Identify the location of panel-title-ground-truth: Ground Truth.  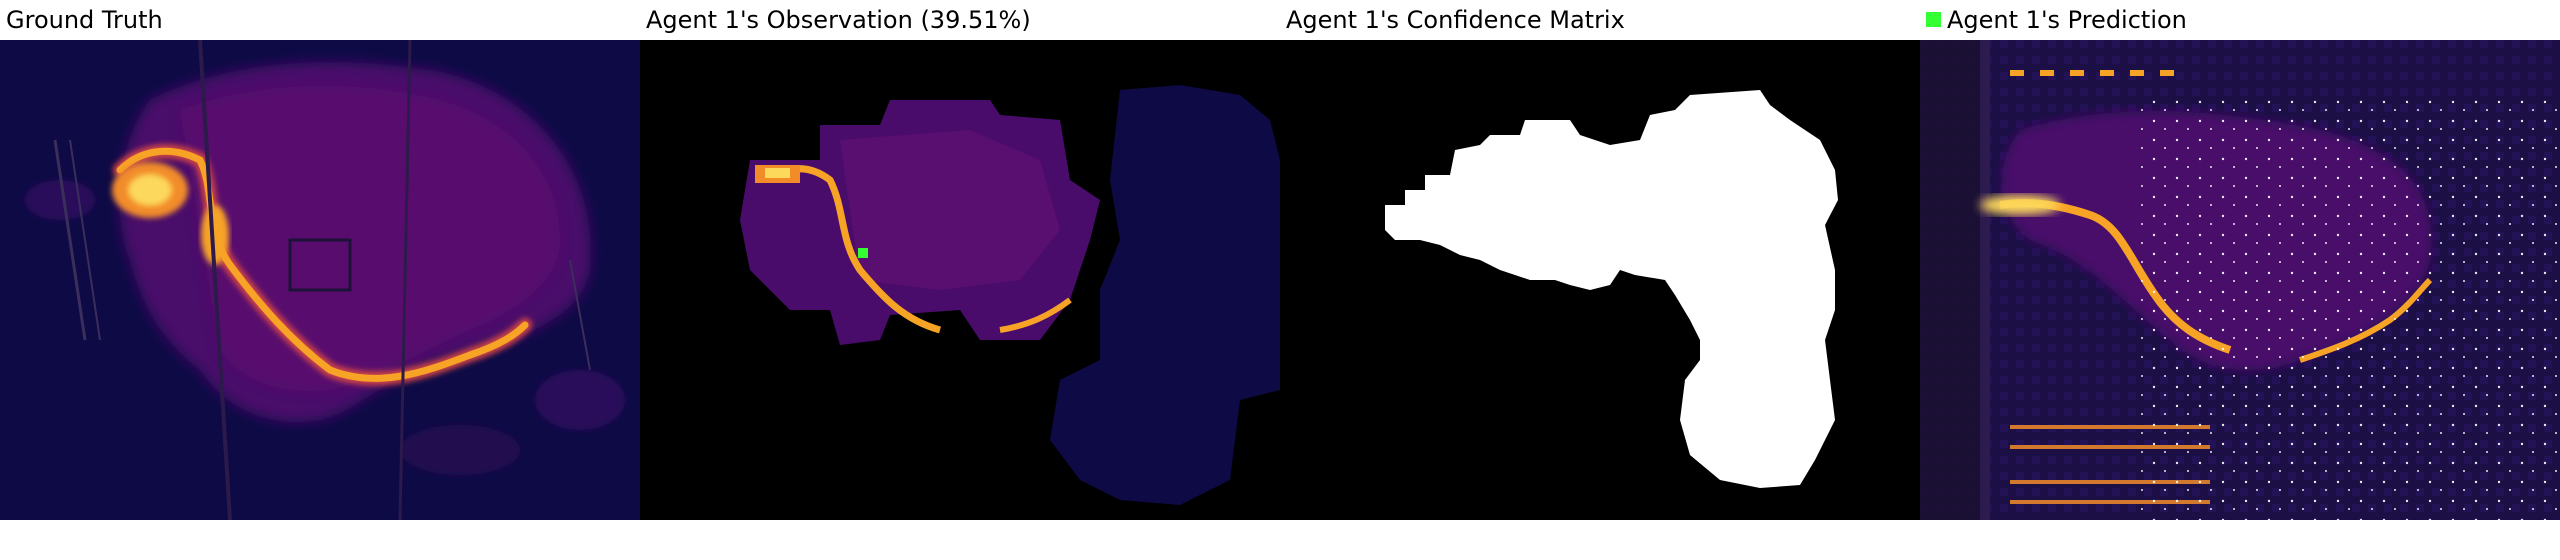
(84, 20).